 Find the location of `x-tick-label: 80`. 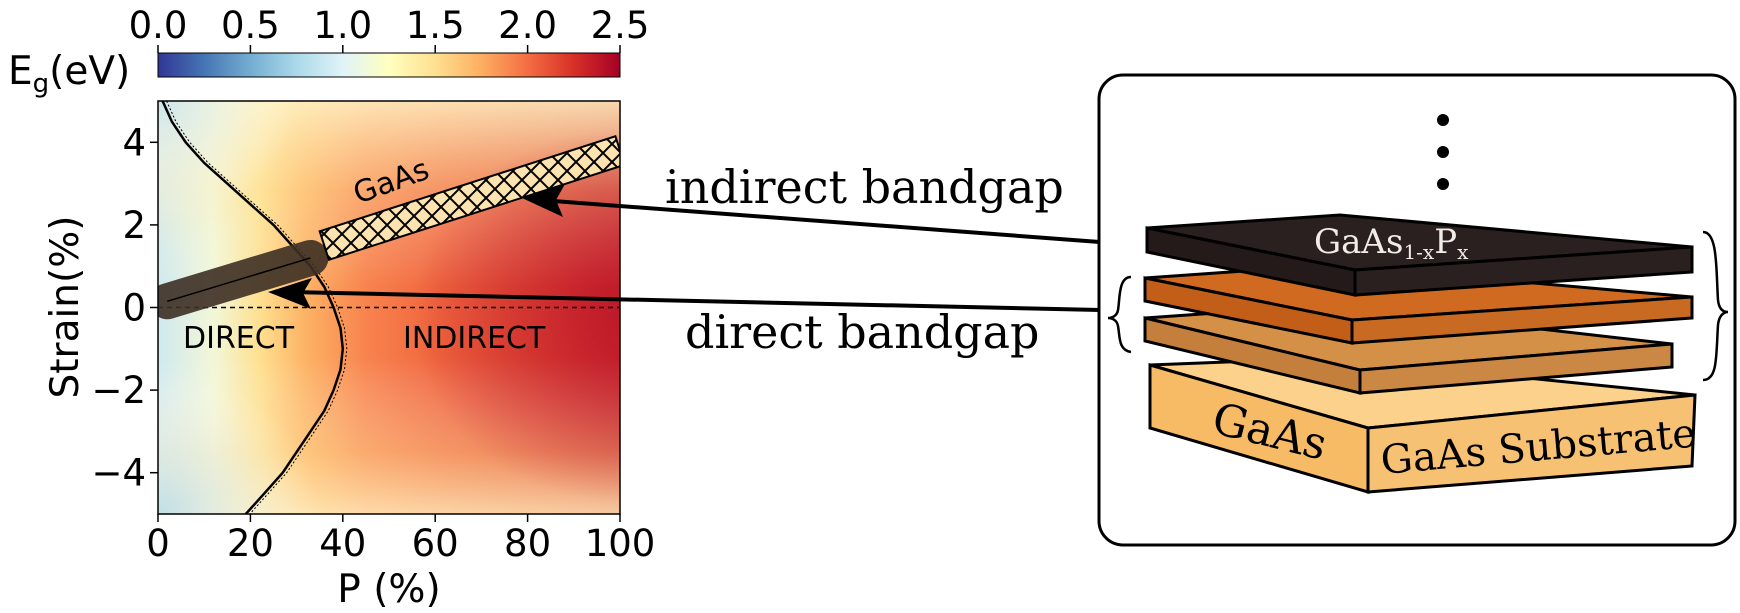

x-tick-label: 80 is located at coordinates (527, 543).